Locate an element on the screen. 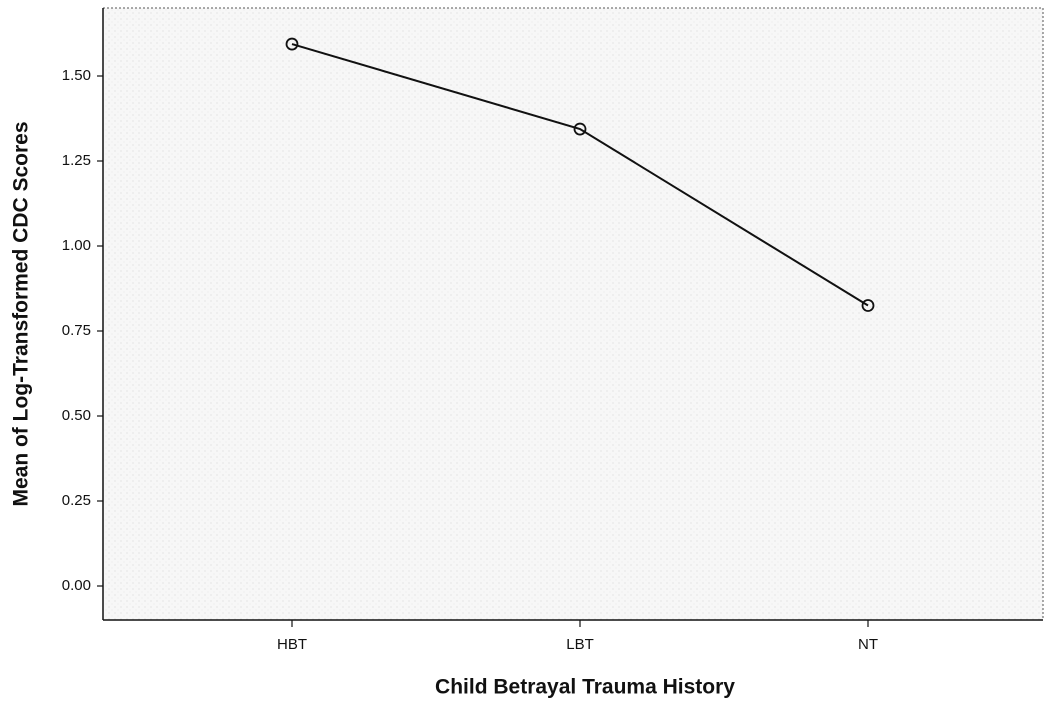 Image resolution: width=1045 pixels, height=701 pixels. y-tick-label: 0.75 is located at coordinates (76, 330).